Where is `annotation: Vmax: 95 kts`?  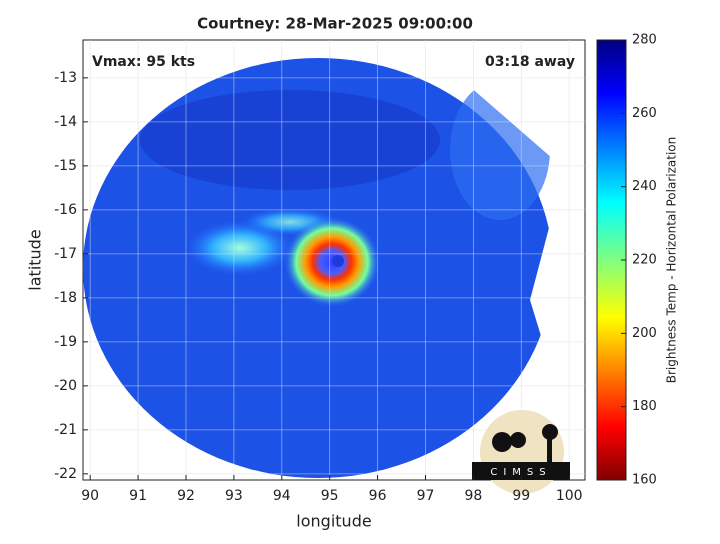 annotation: Vmax: 95 kts is located at coordinates (143, 62).